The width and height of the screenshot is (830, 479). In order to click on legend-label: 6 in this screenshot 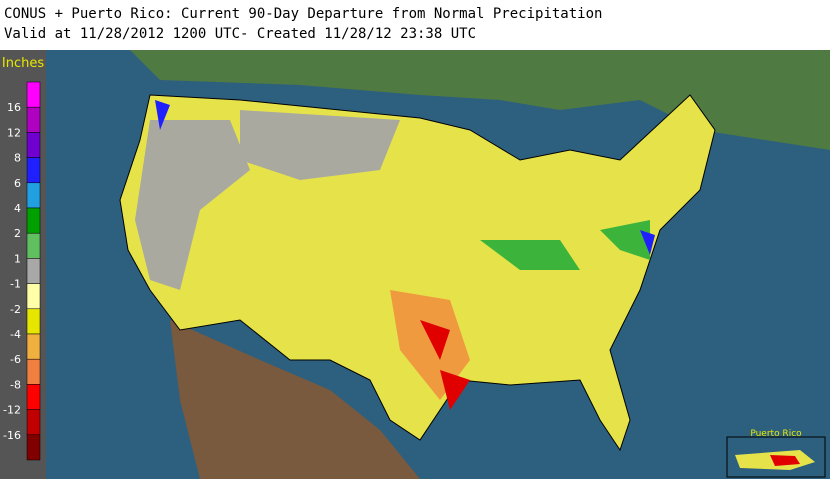, I will do `click(17, 183)`.